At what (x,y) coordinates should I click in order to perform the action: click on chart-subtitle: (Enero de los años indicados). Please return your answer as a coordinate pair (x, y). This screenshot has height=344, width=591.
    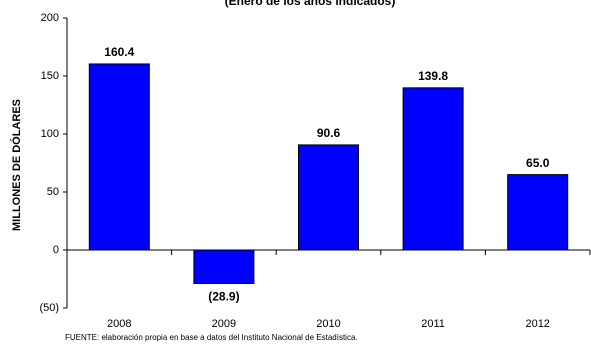
    Looking at the image, I should click on (310, 4).